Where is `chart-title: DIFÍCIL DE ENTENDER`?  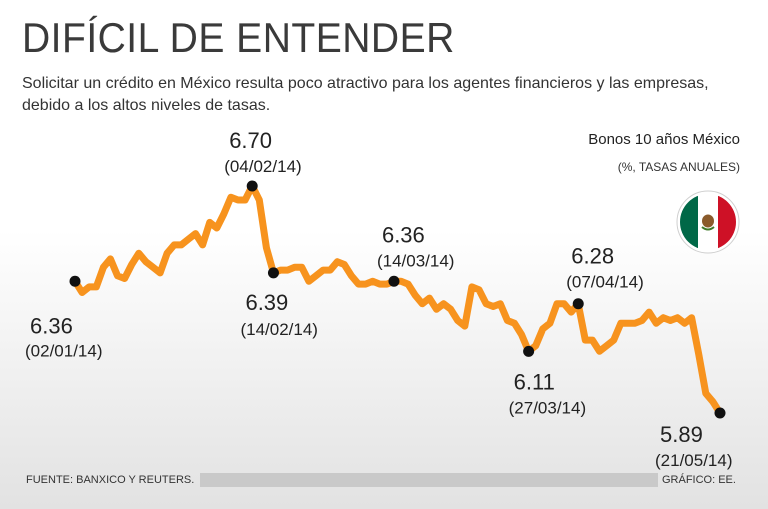
chart-title: DIFÍCIL DE ENTENDER is located at coordinates (238, 37).